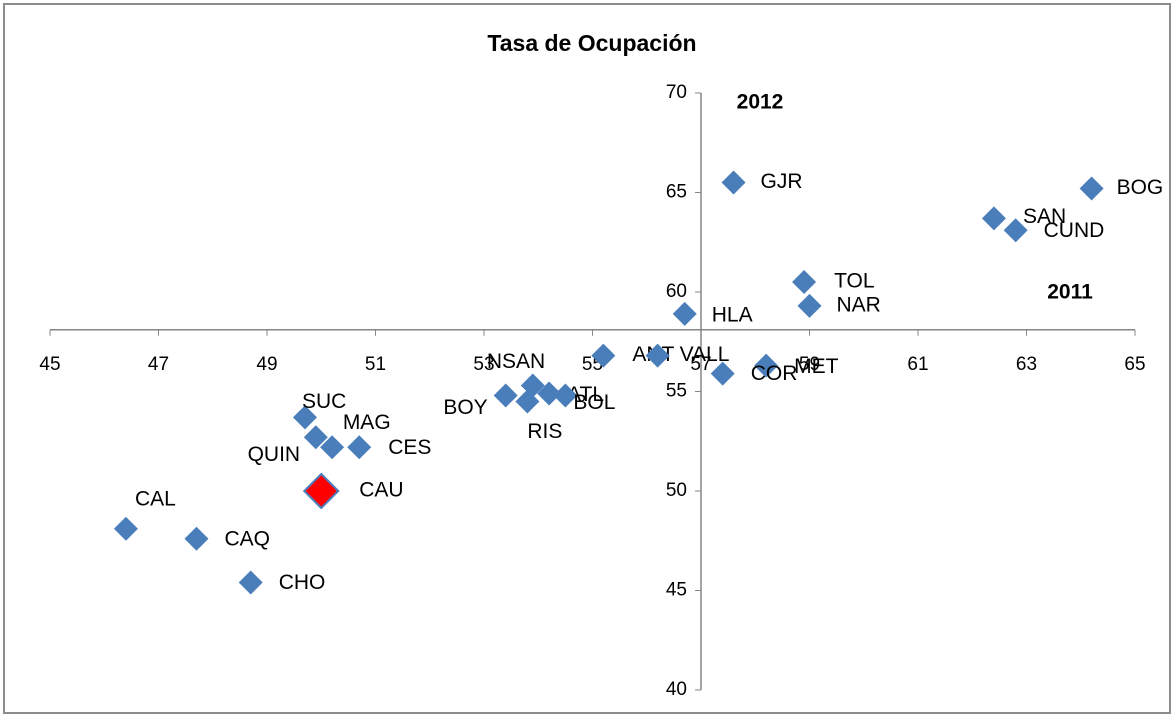 The width and height of the screenshot is (1172, 720). What do you see at coordinates (917, 364) in the screenshot?
I see `x-tick-label: 61` at bounding box center [917, 364].